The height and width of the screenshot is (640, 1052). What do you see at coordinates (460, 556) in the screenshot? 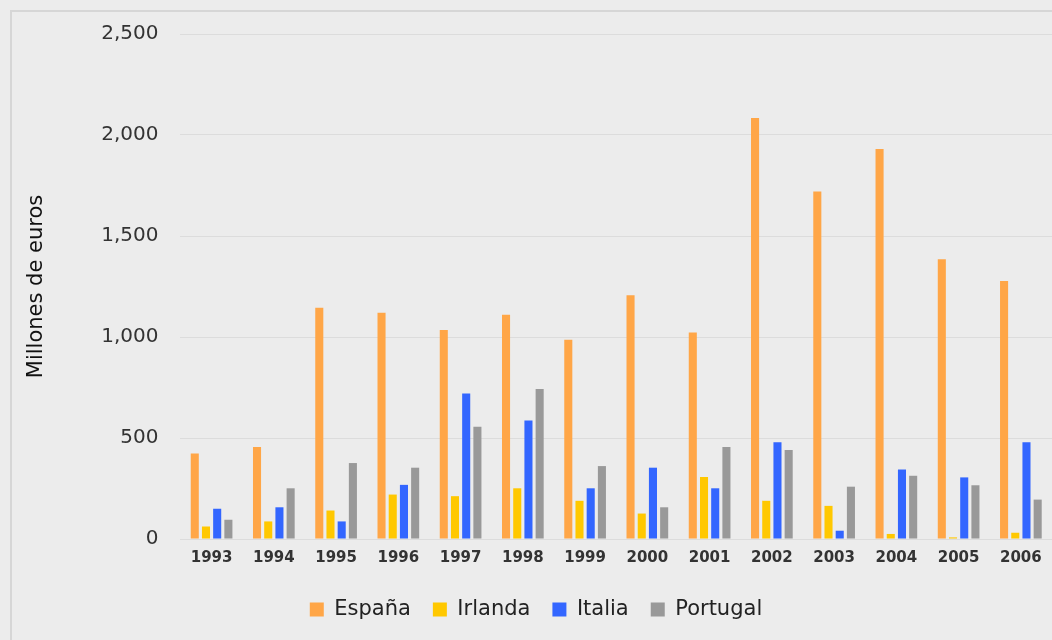
I see `x-tick-label: 1997` at bounding box center [460, 556].